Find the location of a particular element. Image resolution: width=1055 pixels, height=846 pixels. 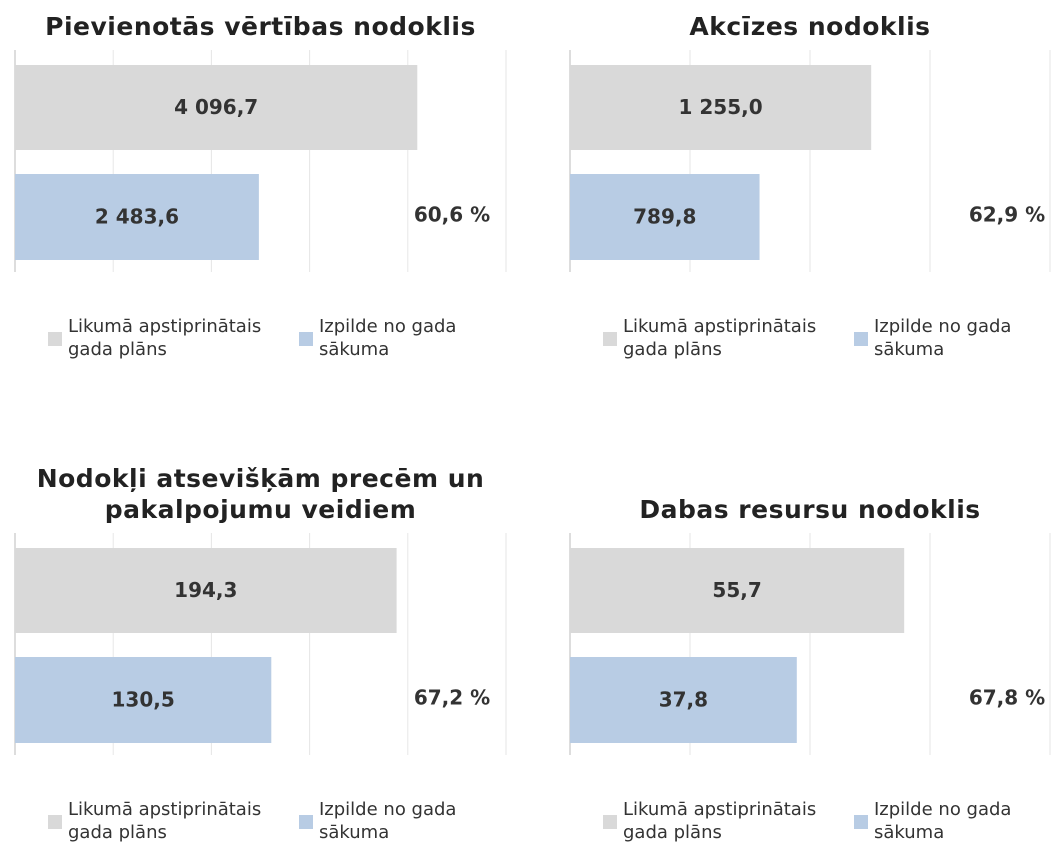

annotation: 67,8 % is located at coordinates (1007, 698).